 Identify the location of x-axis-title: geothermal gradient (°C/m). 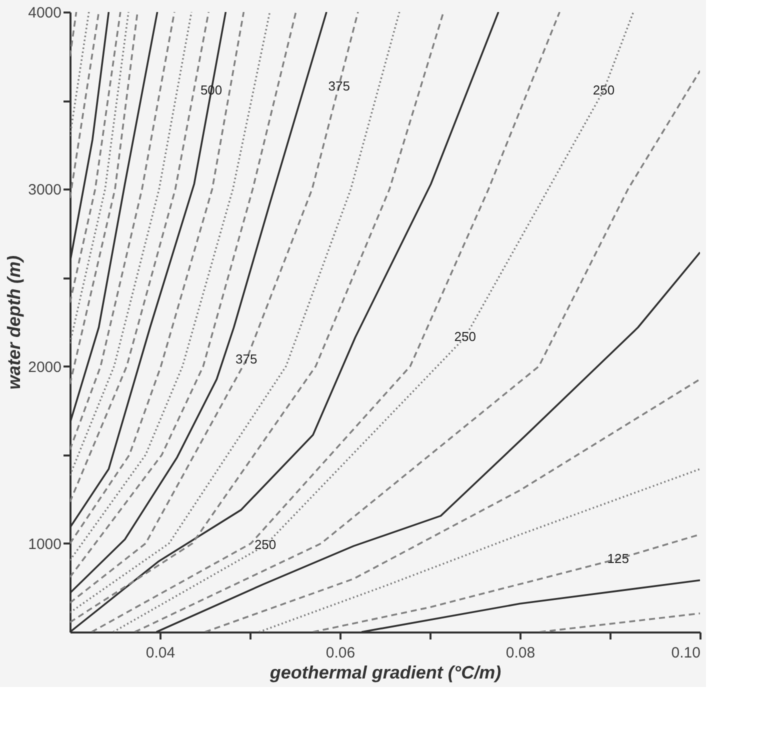
(385, 672).